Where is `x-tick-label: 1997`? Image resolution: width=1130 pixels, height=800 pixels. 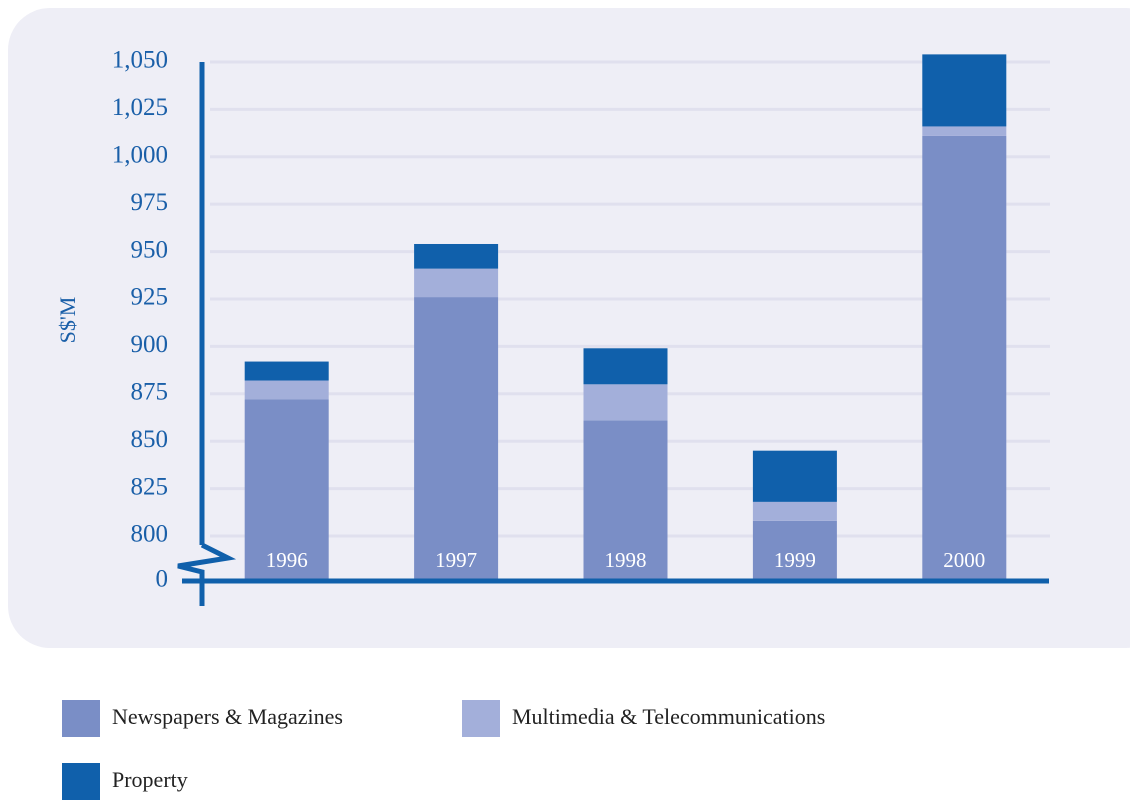
x-tick-label: 1997 is located at coordinates (456, 560).